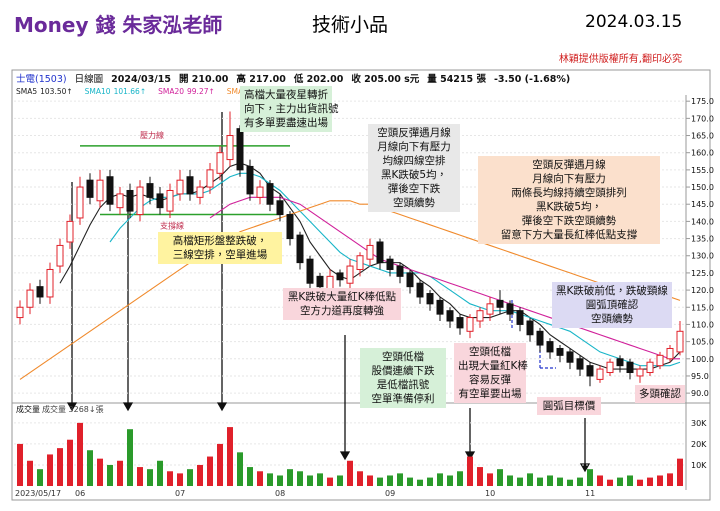  I want to click on y-tick-label: 150.0, so click(702, 187).